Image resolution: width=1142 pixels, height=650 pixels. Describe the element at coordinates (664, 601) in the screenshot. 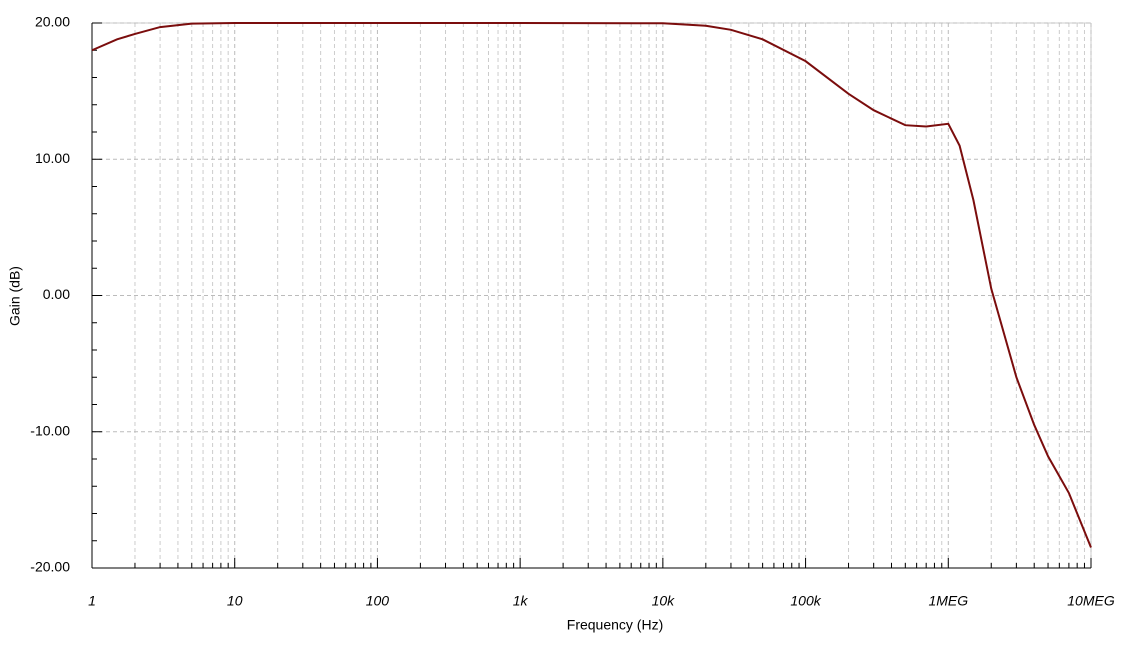

I see `x-tick-label: 10k` at that location.